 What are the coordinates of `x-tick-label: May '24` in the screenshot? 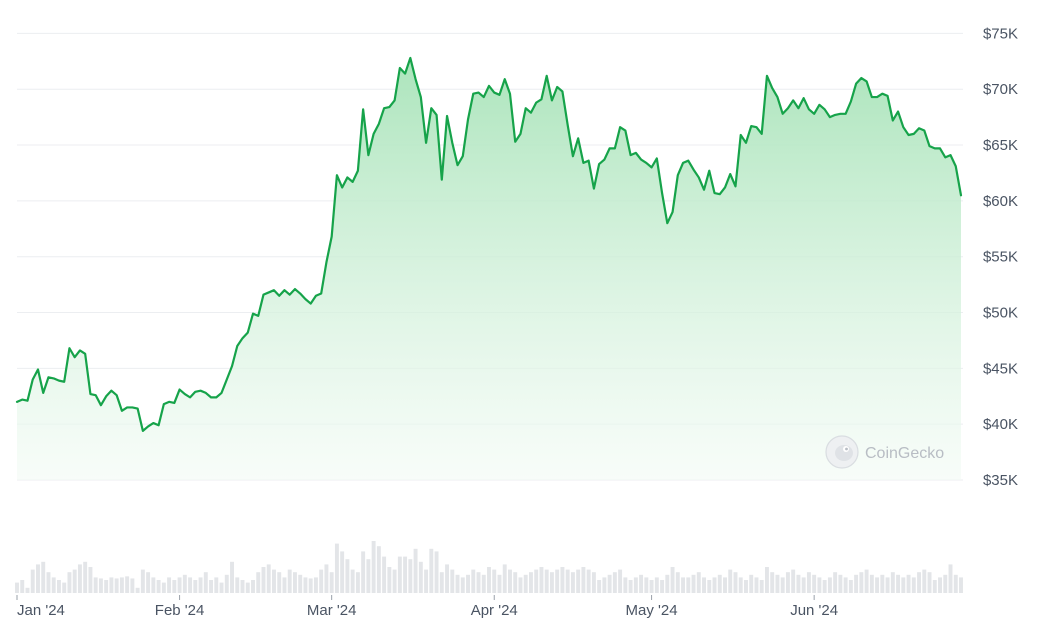 It's located at (652, 610).